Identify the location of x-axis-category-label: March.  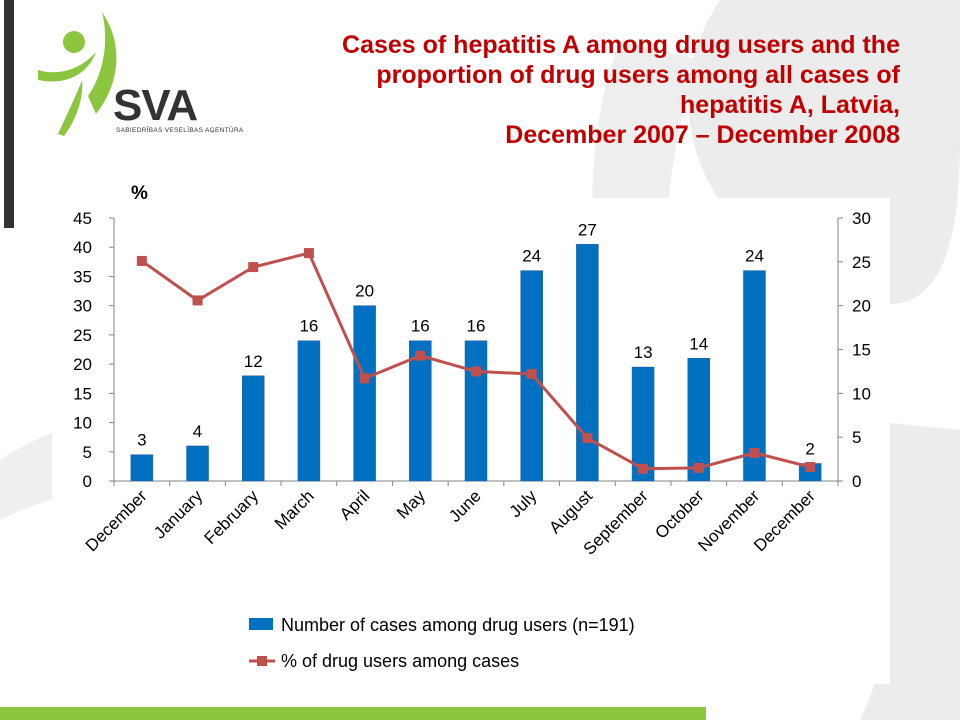
(294, 509).